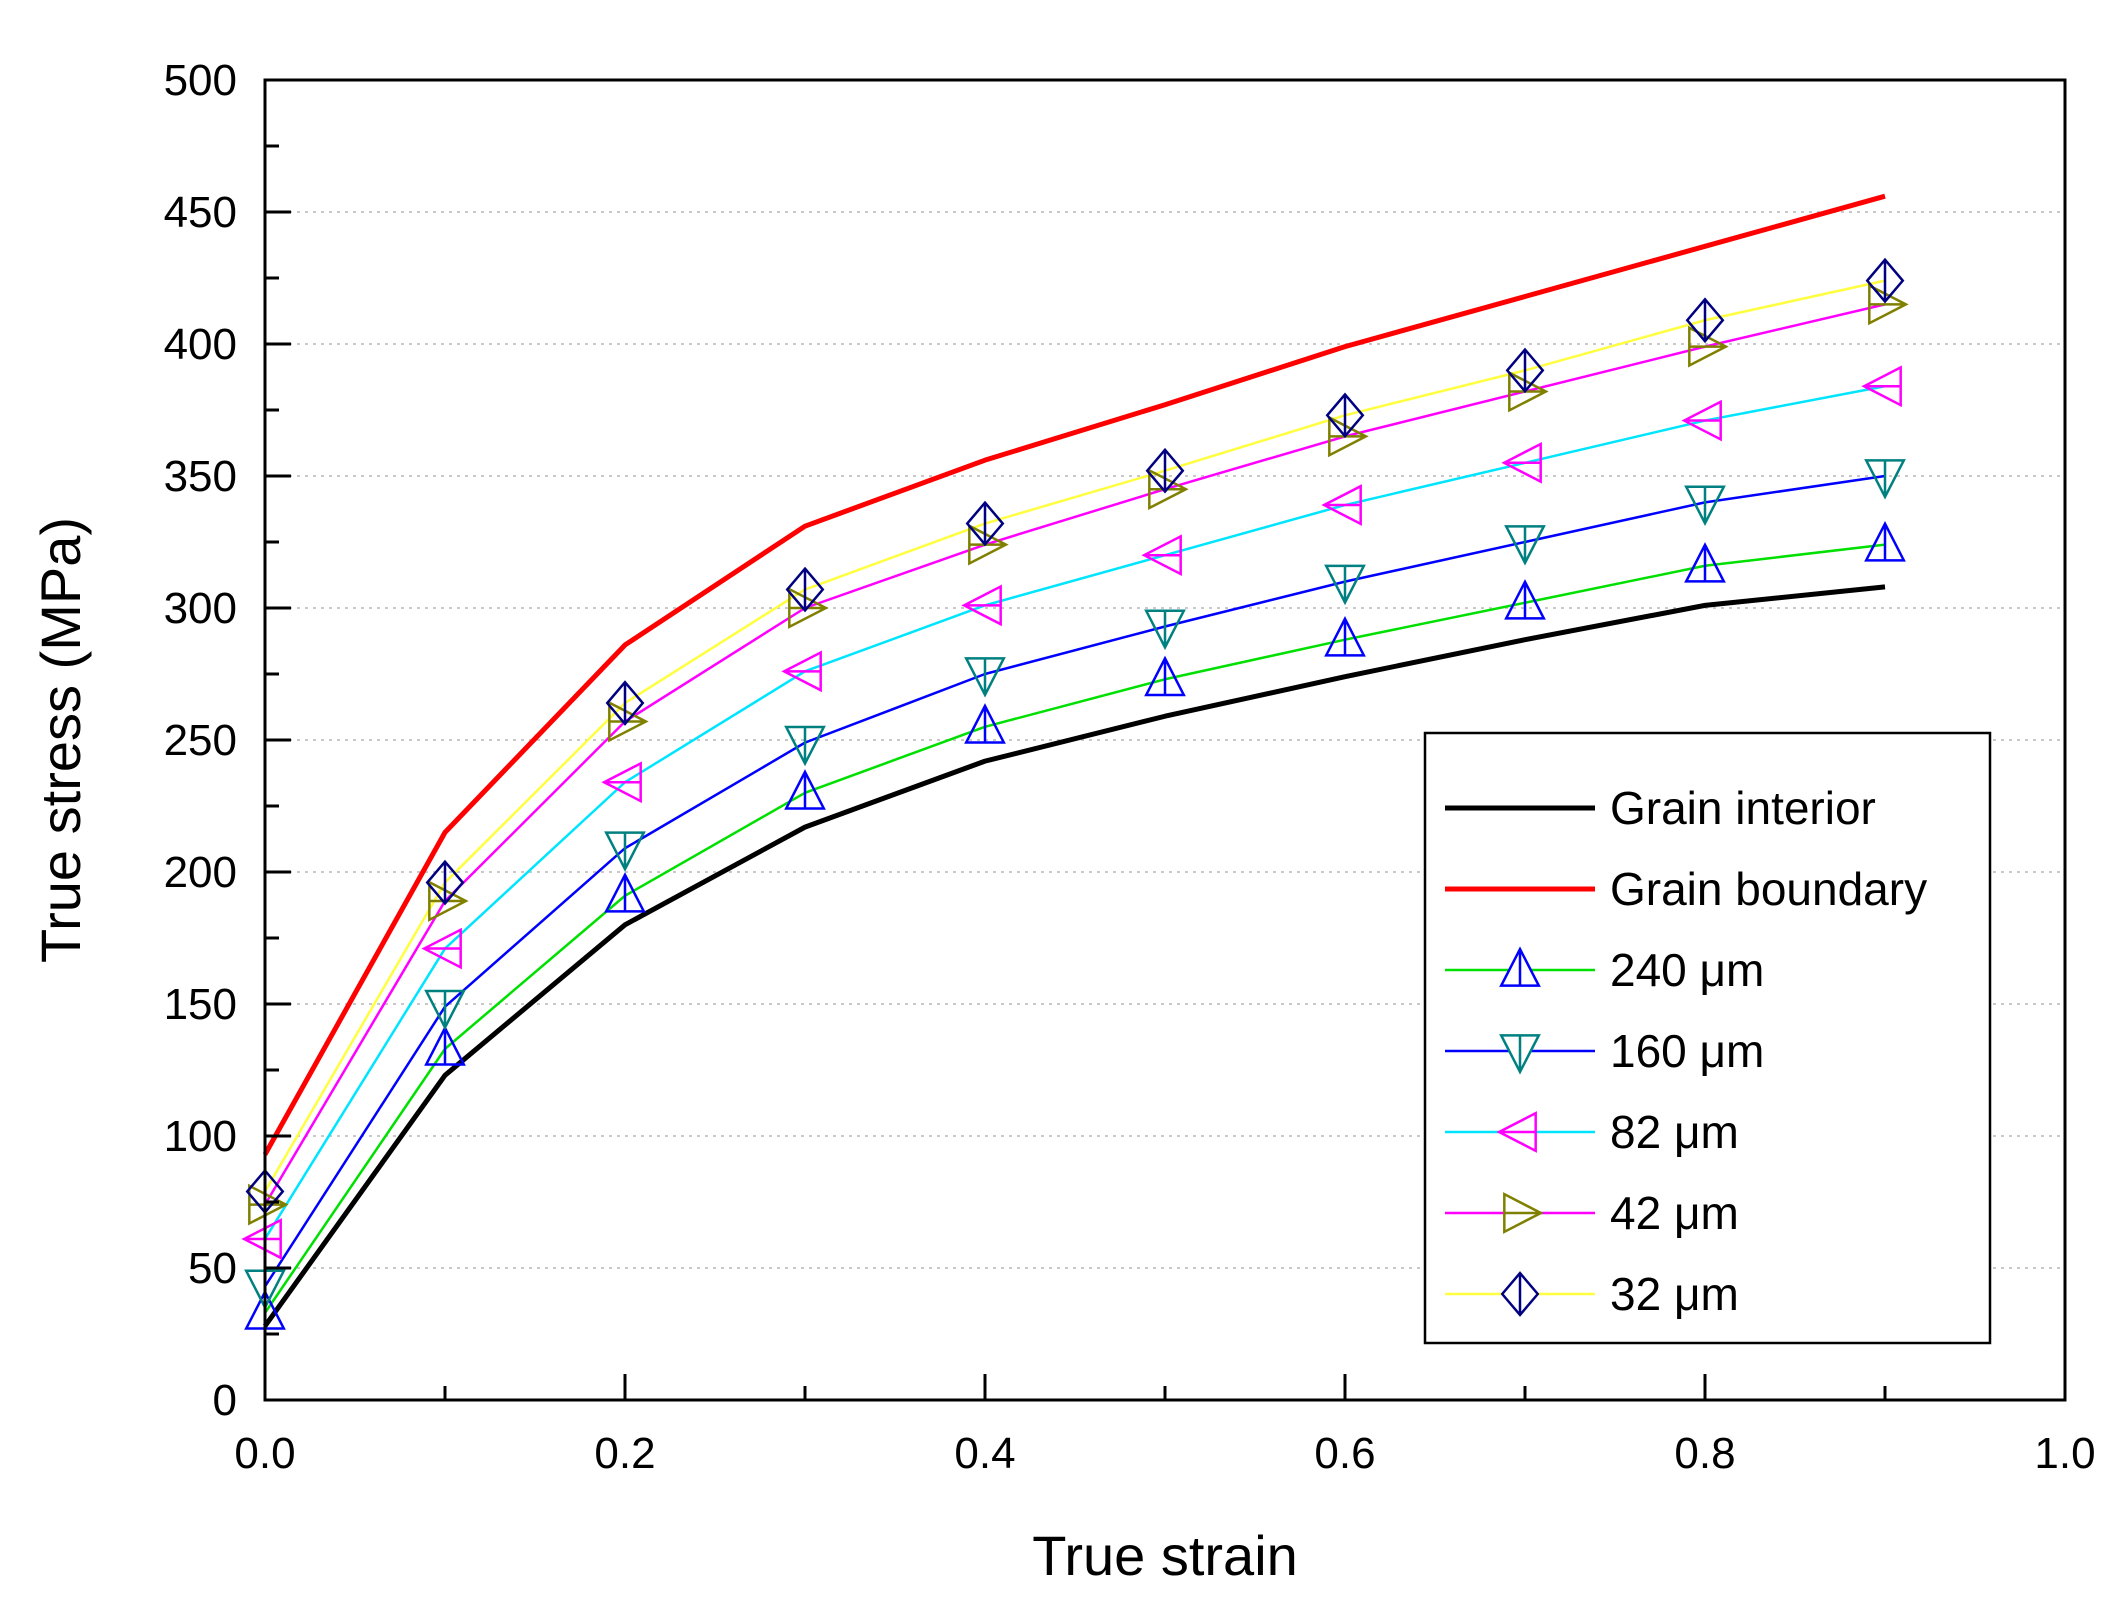  What do you see at coordinates (1743, 808) in the screenshot?
I see `legend-label: Grain interior` at bounding box center [1743, 808].